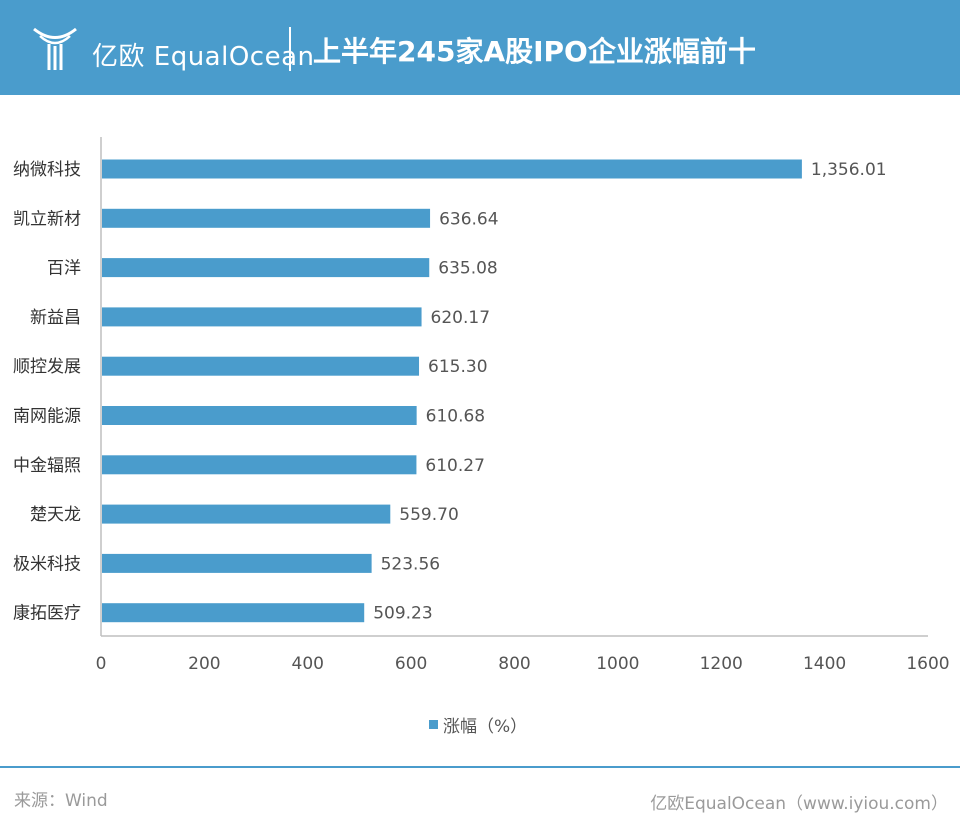  What do you see at coordinates (454, 466) in the screenshot?
I see `value-label: 610.27` at bounding box center [454, 466].